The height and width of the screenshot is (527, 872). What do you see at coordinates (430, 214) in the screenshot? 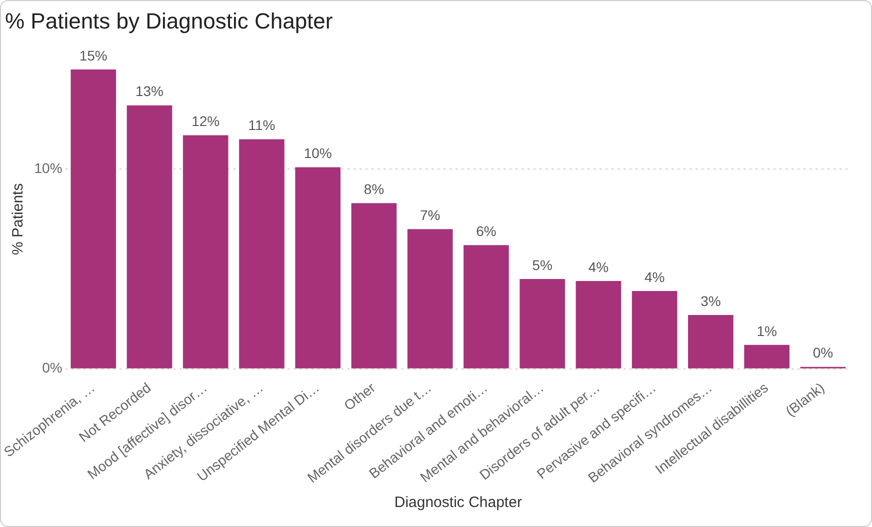
I see `data-label: 7%` at bounding box center [430, 214].